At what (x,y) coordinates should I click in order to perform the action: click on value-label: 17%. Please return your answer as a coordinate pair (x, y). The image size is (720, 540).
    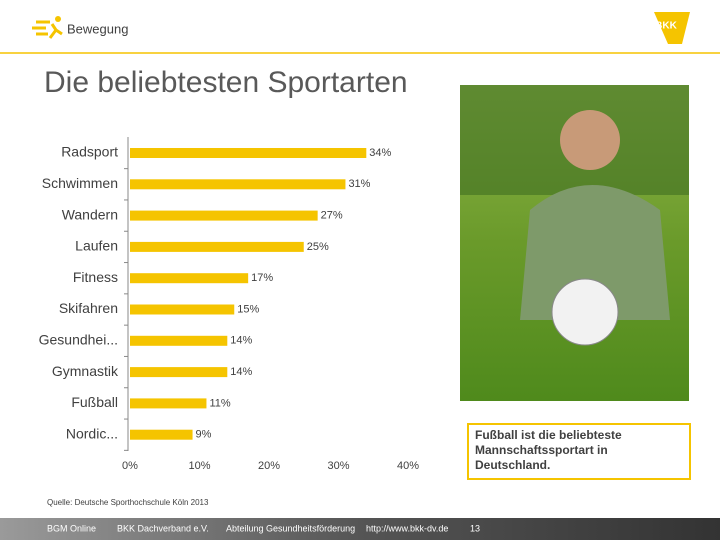
    Looking at the image, I should click on (262, 278).